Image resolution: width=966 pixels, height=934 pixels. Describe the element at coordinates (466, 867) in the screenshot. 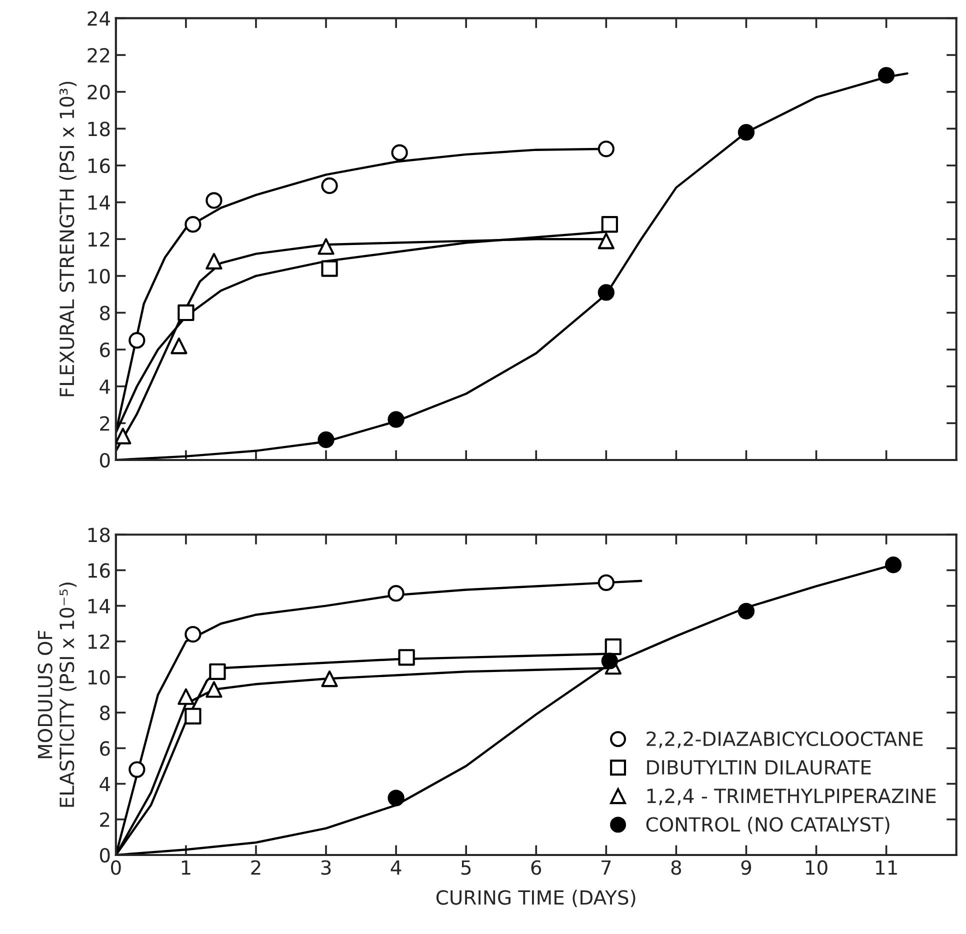

I see `x-tick-label: 5` at that location.